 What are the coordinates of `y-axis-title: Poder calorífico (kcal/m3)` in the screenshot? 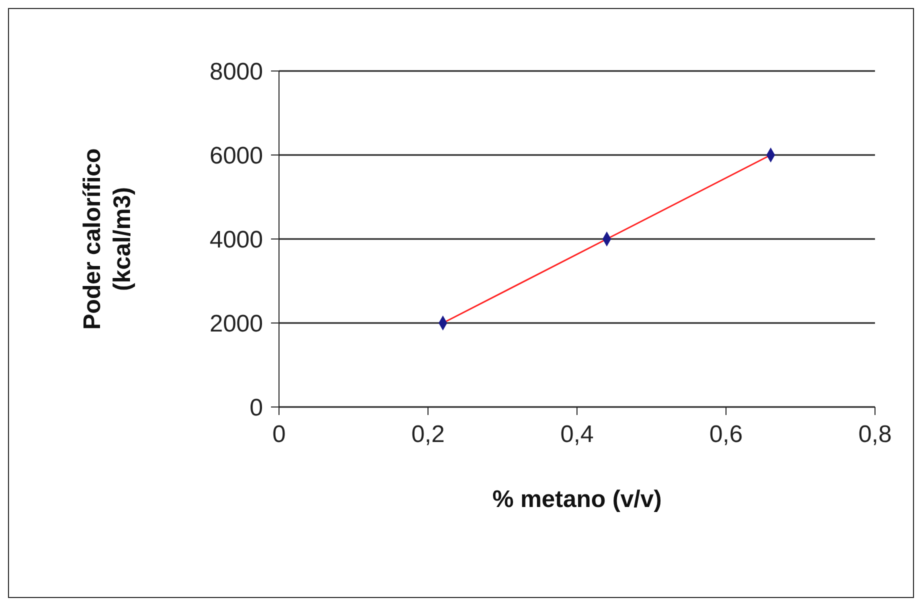 It's located at (107, 239).